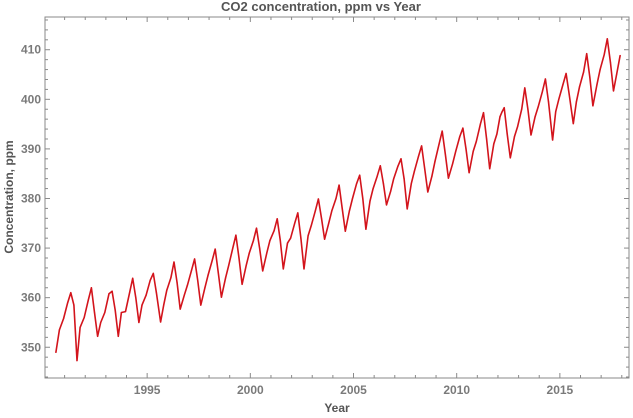  I want to click on x-axis-label: Year, so click(337, 408).